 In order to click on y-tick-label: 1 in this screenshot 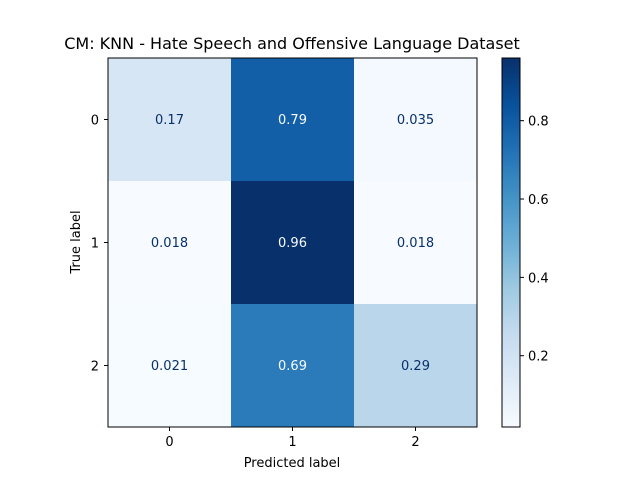, I will do `click(95, 244)`.